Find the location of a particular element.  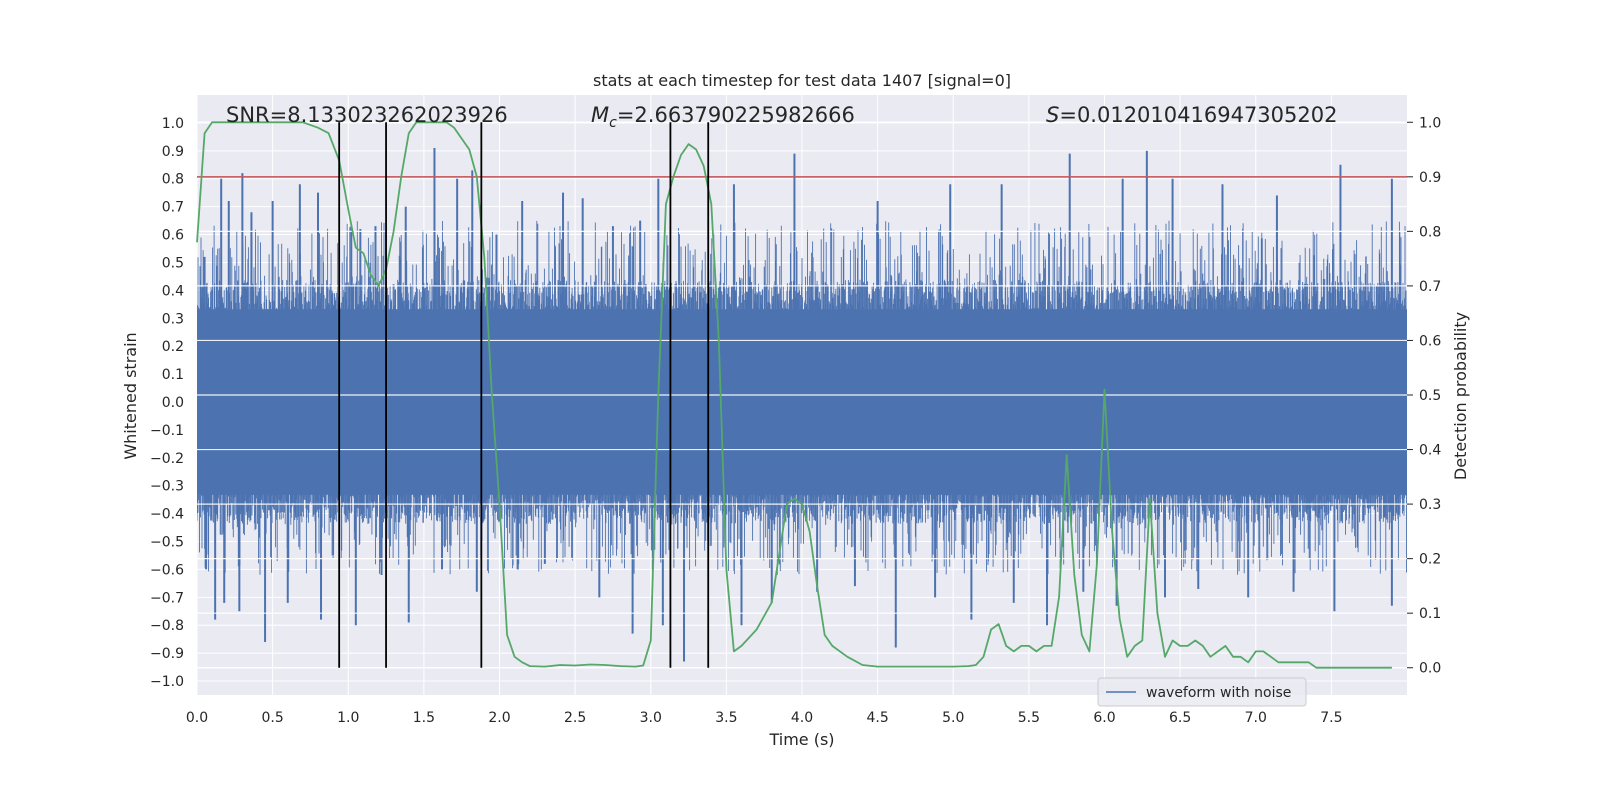

x-tick-label: 6.0 is located at coordinates (1104, 718).